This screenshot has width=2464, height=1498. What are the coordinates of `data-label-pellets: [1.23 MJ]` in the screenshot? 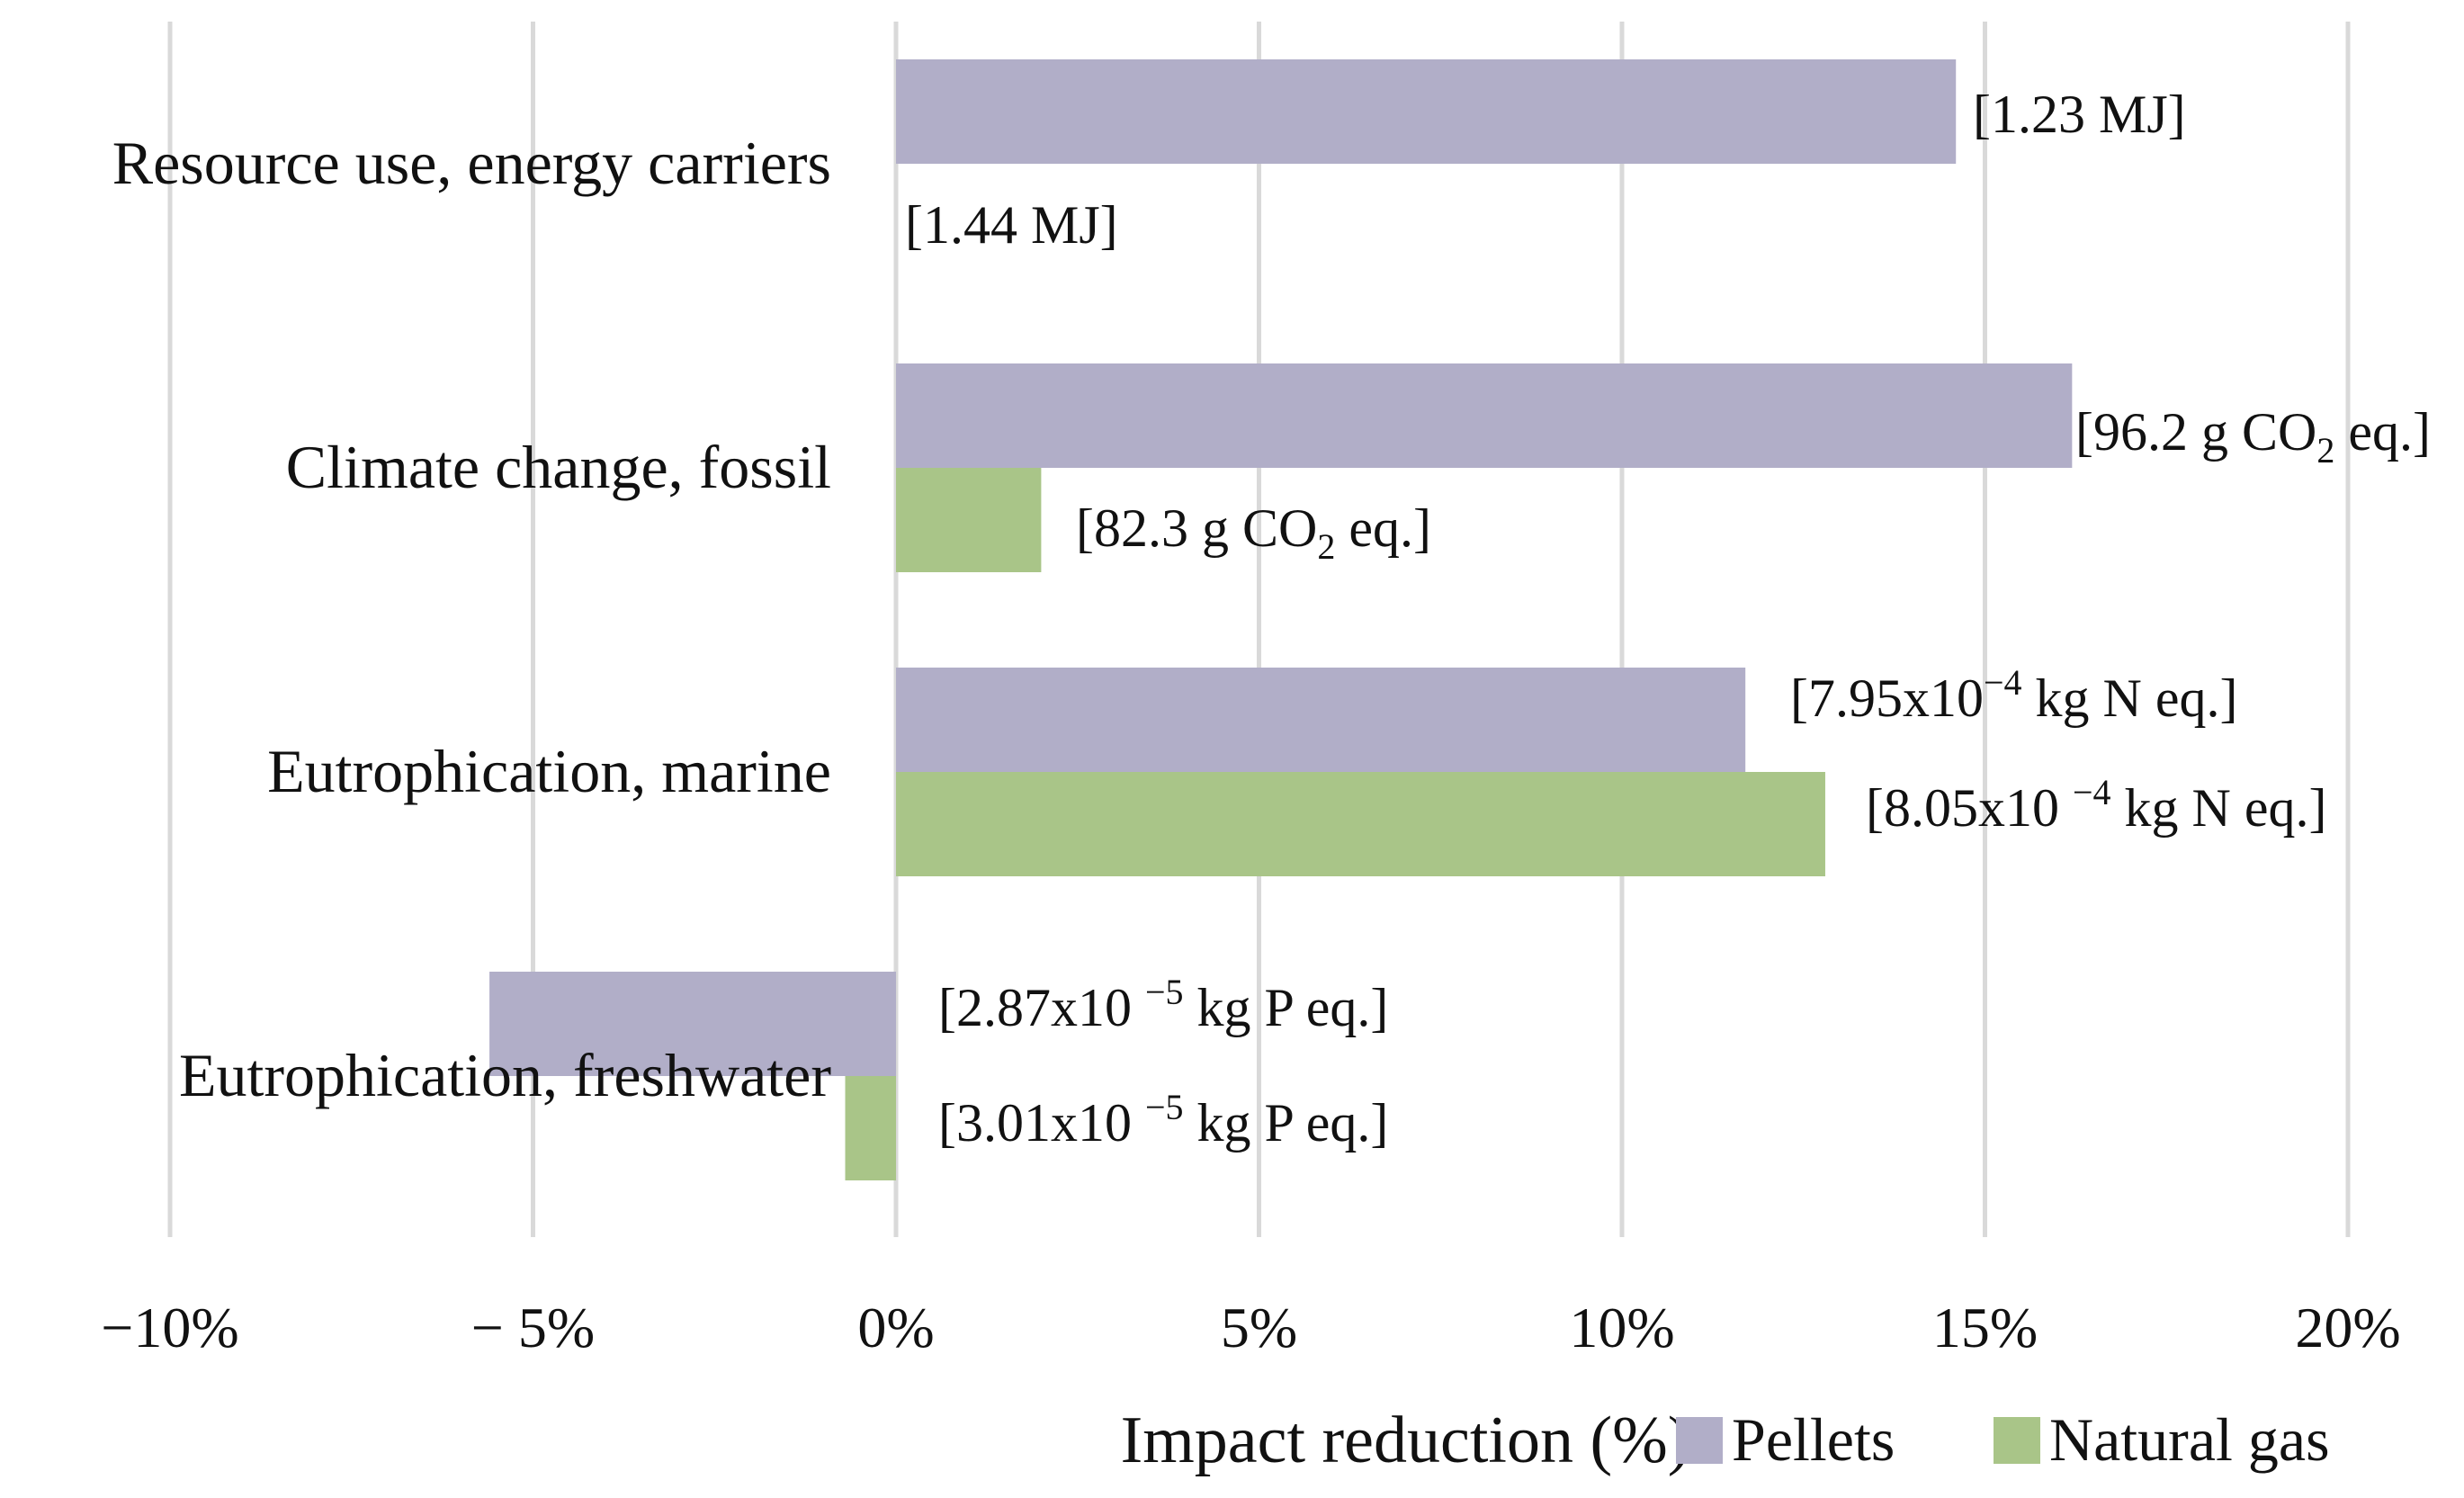 It's located at (2079, 114).